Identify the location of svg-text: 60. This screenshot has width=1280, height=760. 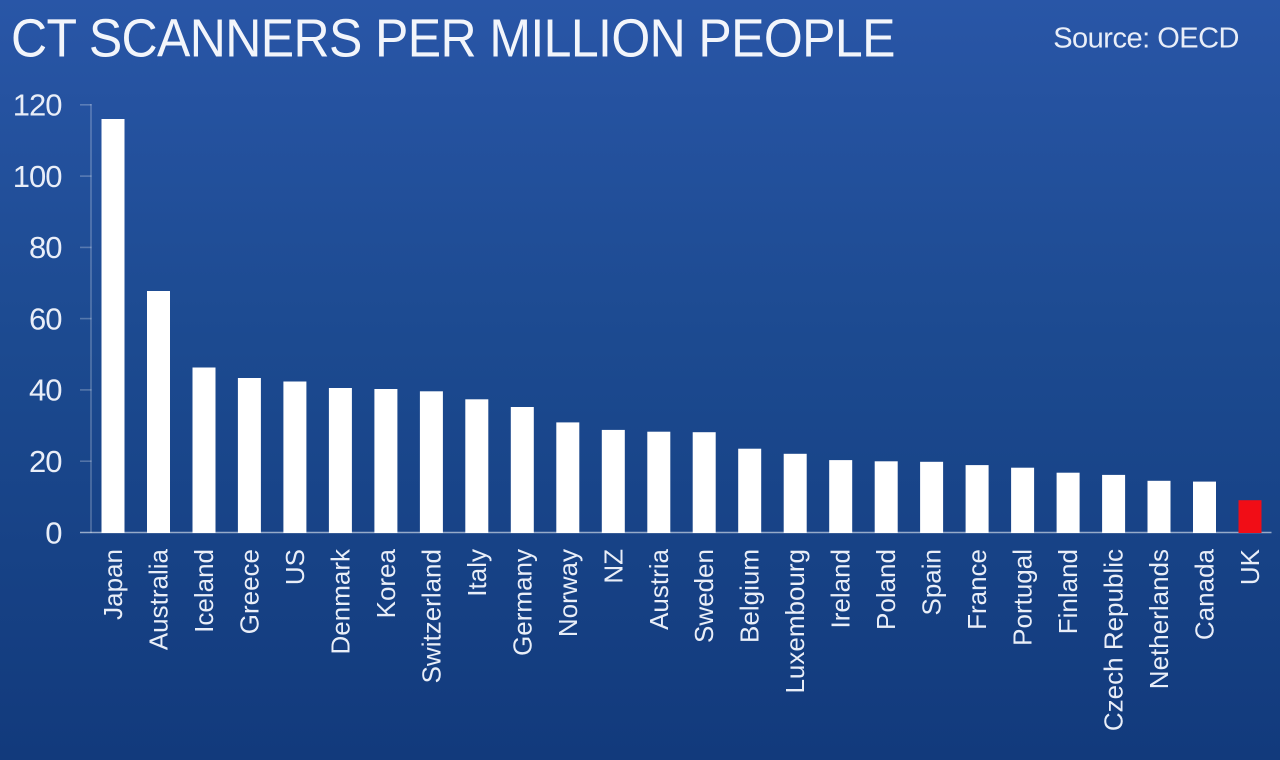
(45, 318).